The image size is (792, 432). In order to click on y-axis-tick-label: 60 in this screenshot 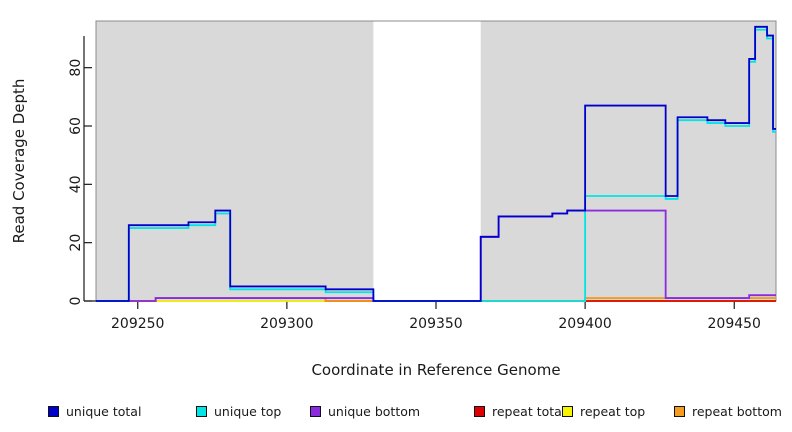, I will do `click(76, 126)`.